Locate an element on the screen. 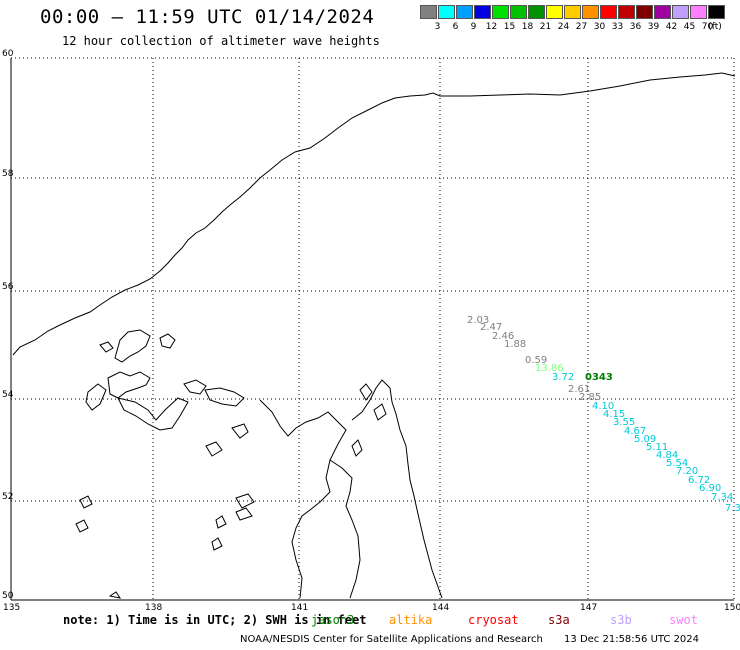 The image size is (740, 650). track-time-label: 0343 is located at coordinates (599, 377).